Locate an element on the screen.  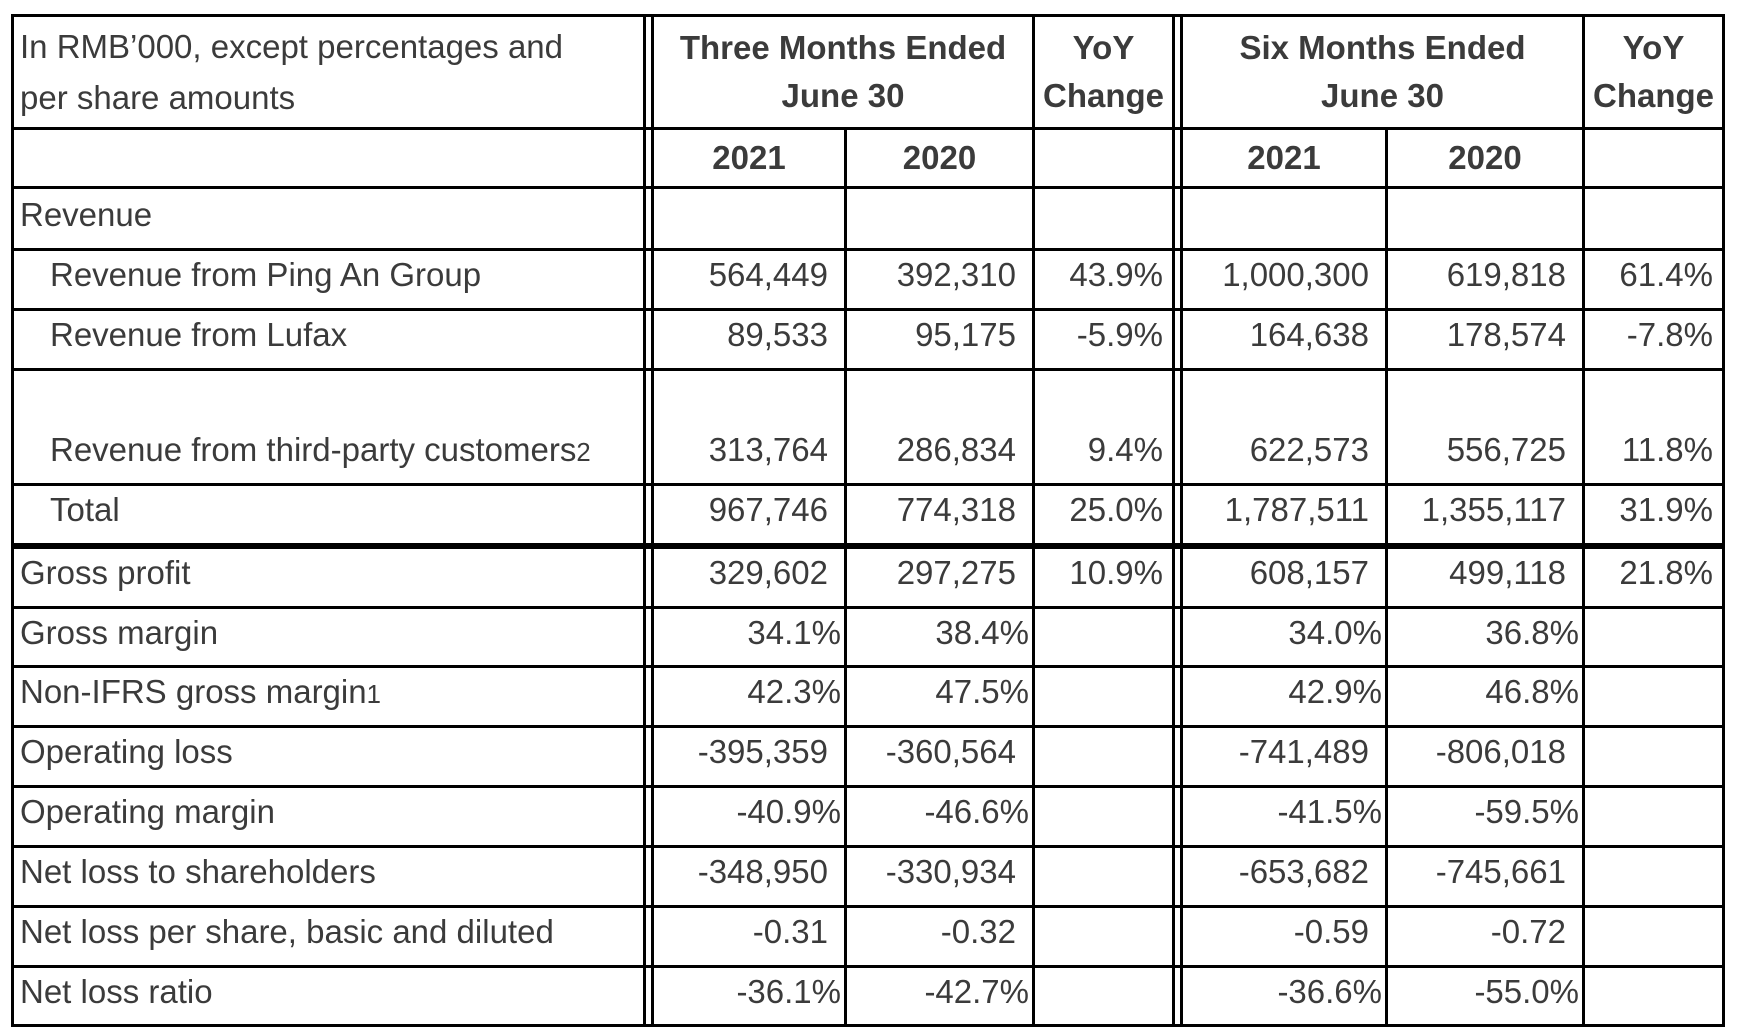
empty-yoy-cell is located at coordinates (1653, 158).